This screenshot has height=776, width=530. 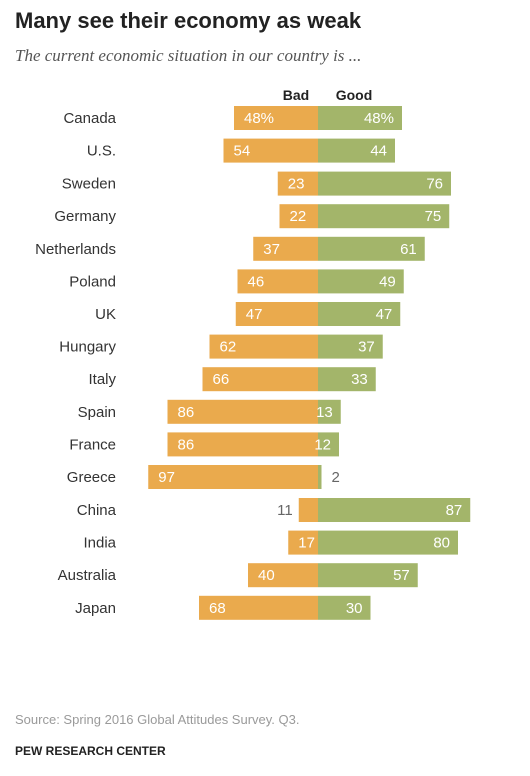 I want to click on good-value-label: 44, so click(x=378, y=151).